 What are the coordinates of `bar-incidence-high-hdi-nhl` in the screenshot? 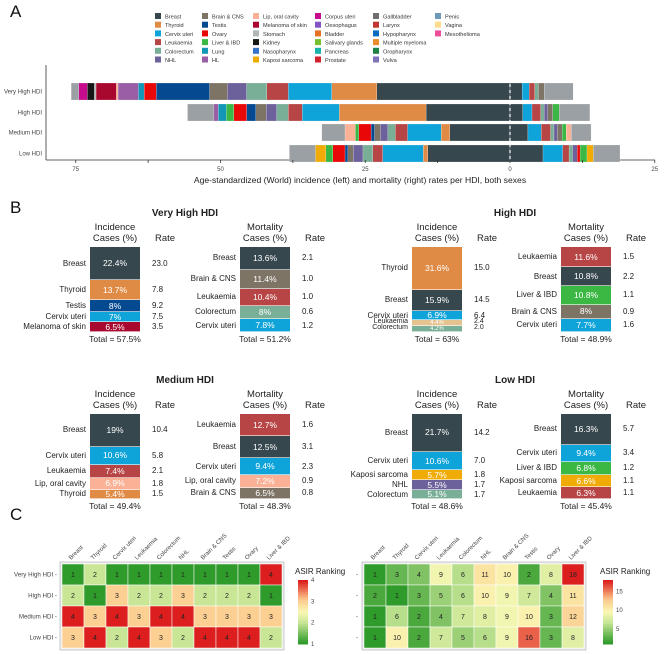 It's located at (271, 112).